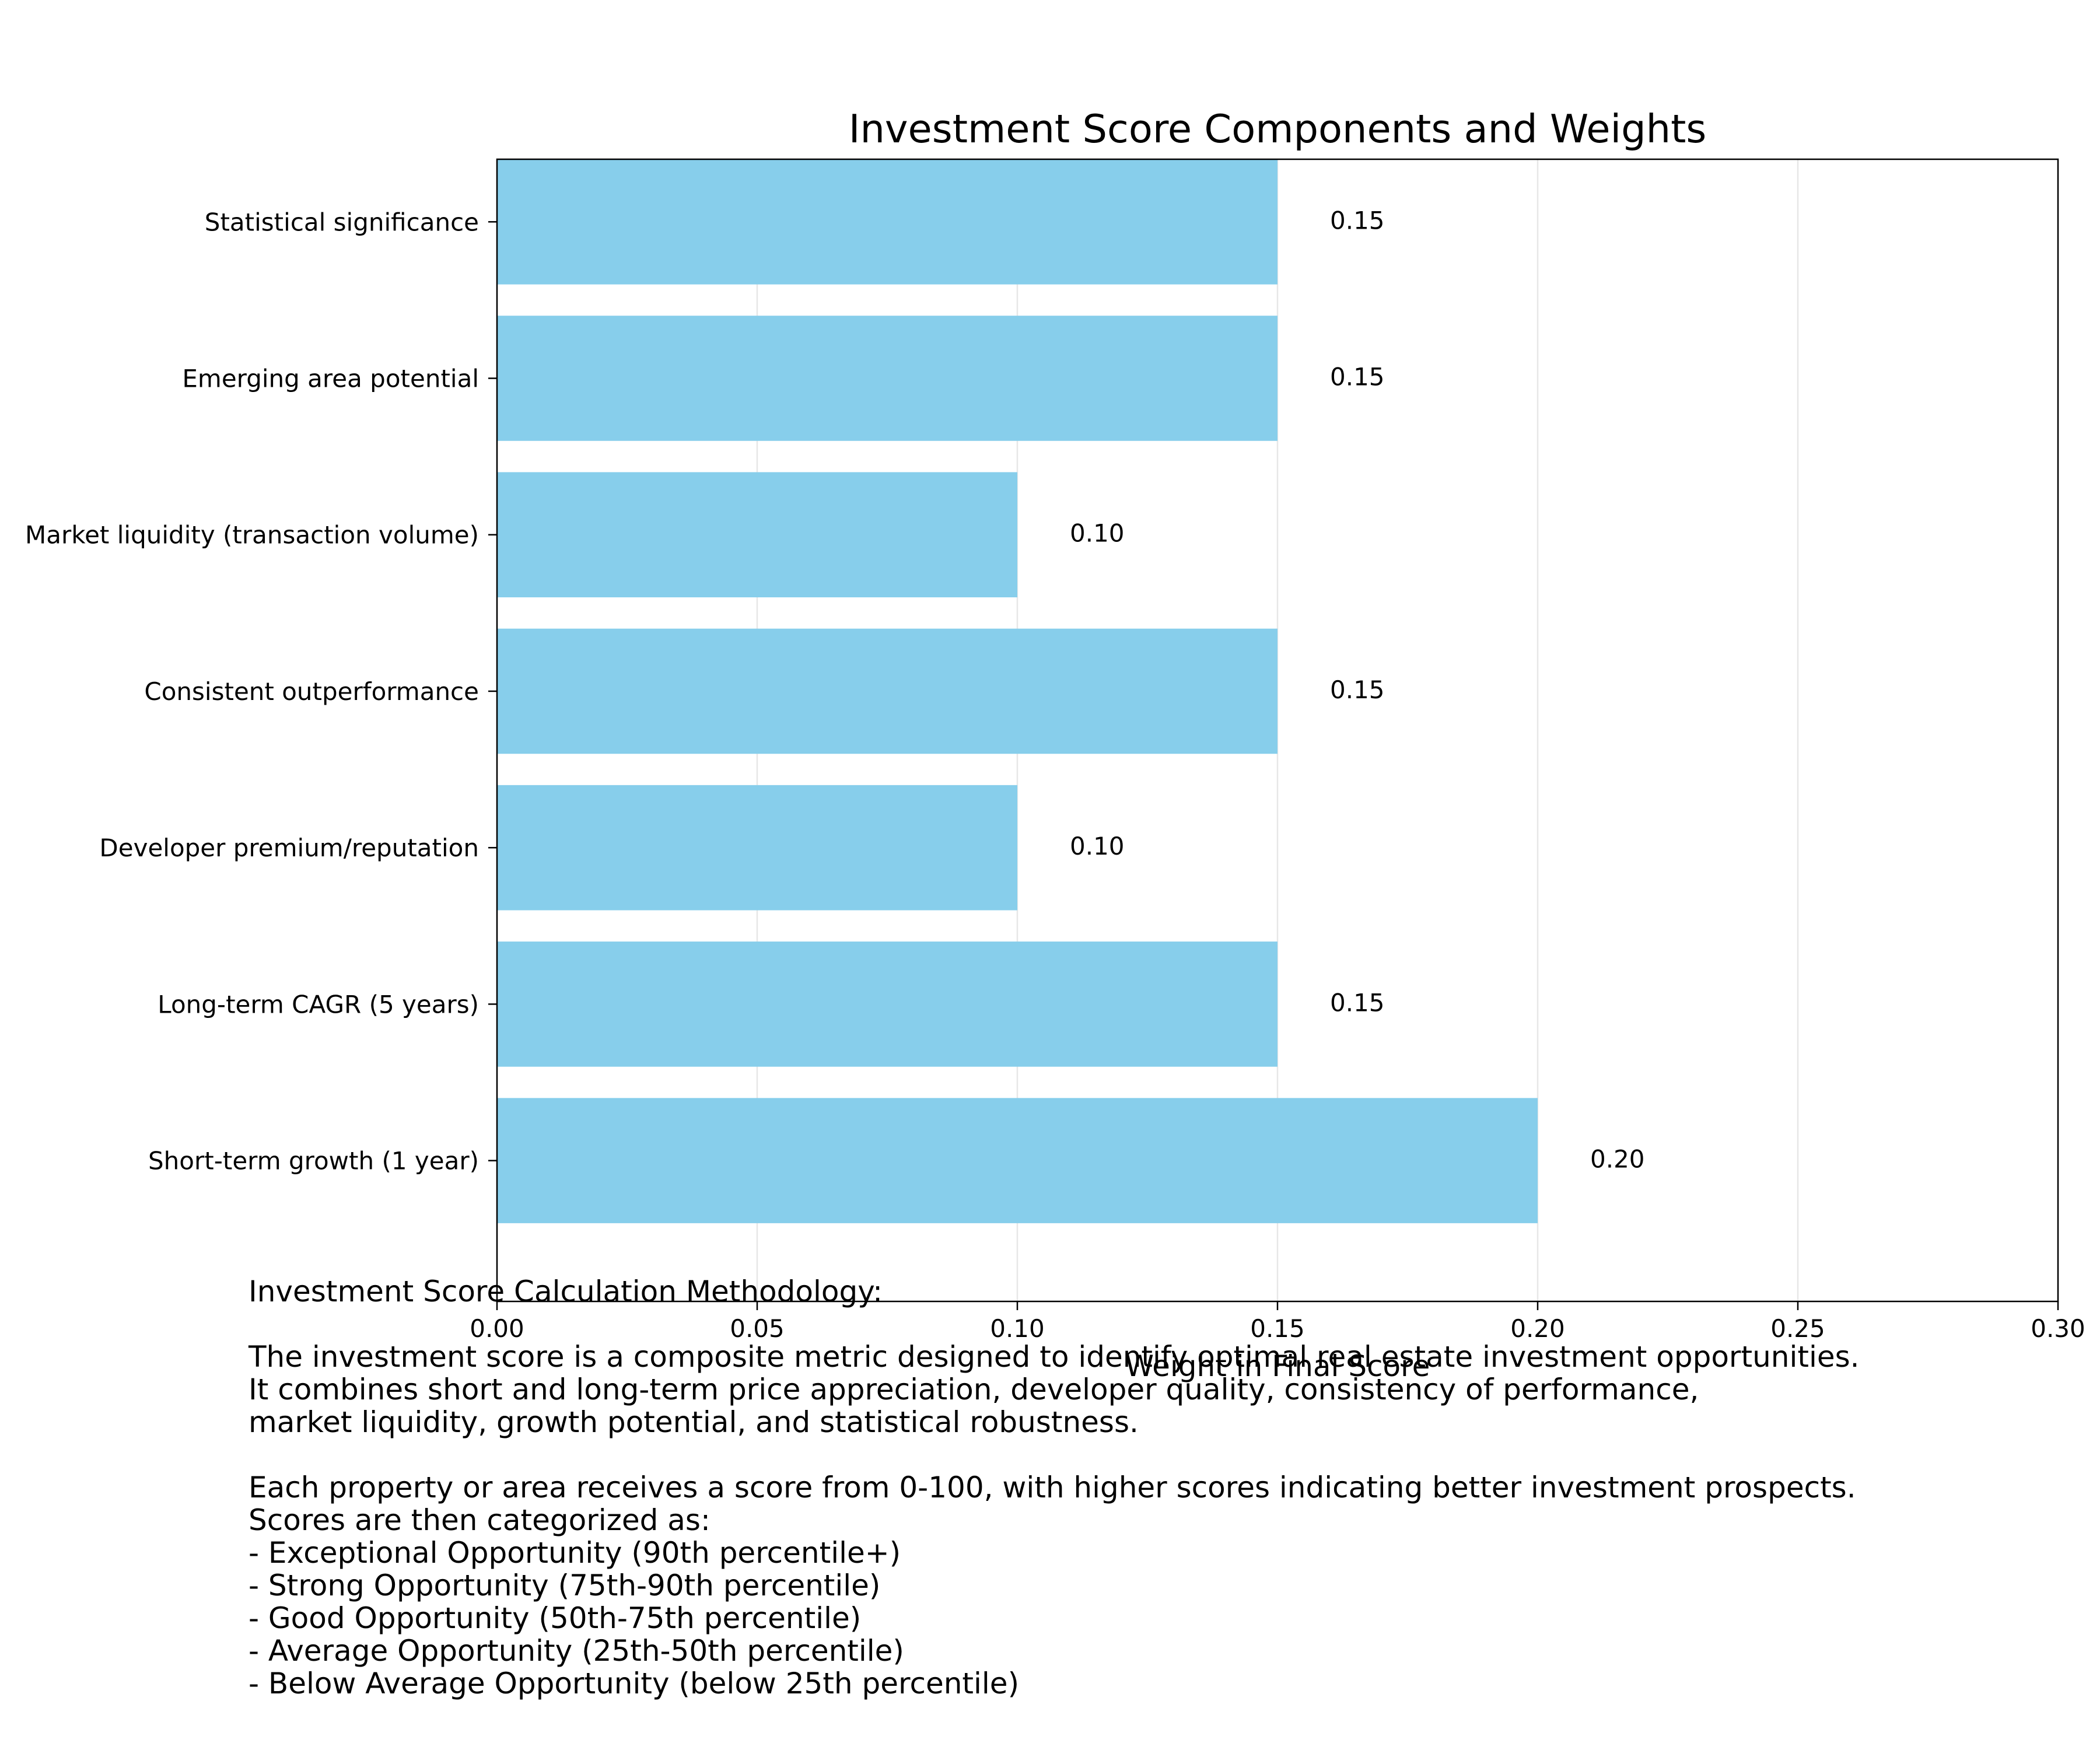  What do you see at coordinates (1797, 1328) in the screenshot?
I see `x-tick-label: 0.25` at bounding box center [1797, 1328].